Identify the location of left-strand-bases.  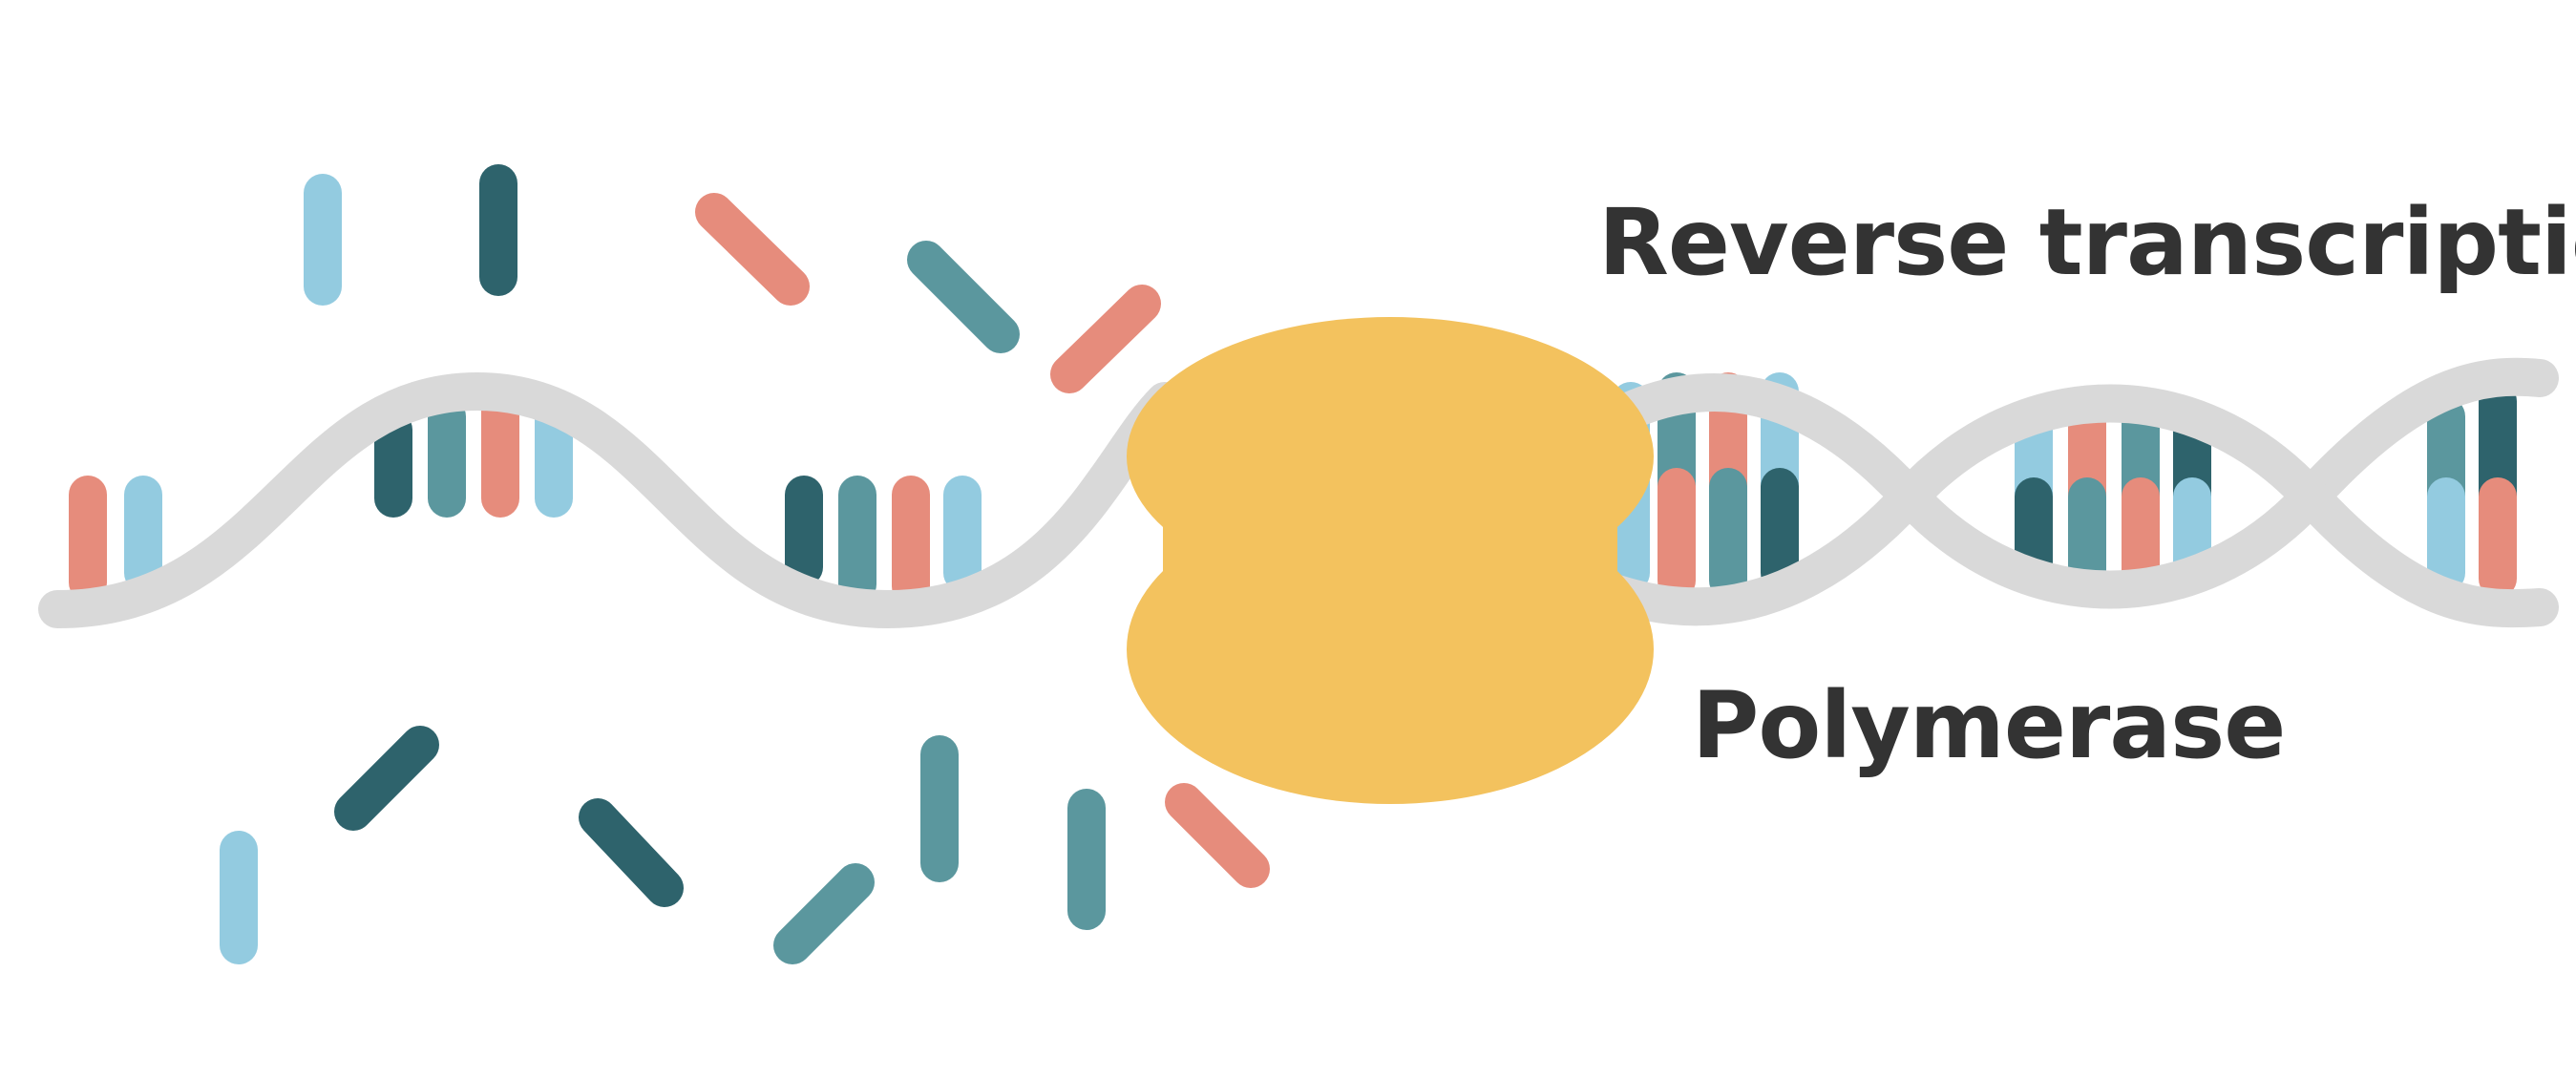
(525, 498).